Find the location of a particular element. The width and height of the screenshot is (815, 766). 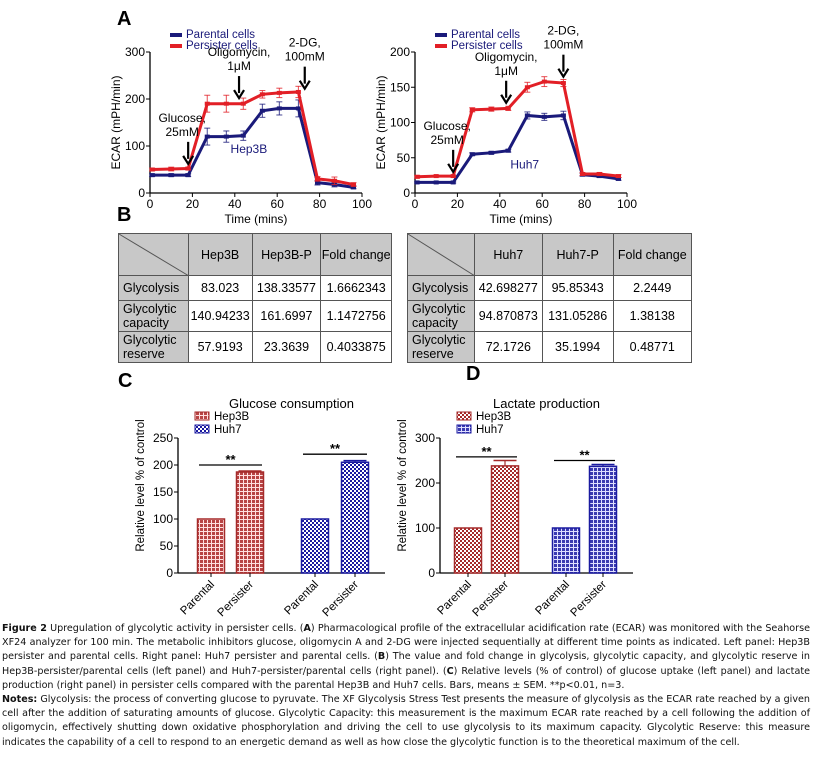

table-cell: 95.85343 is located at coordinates (577, 288).